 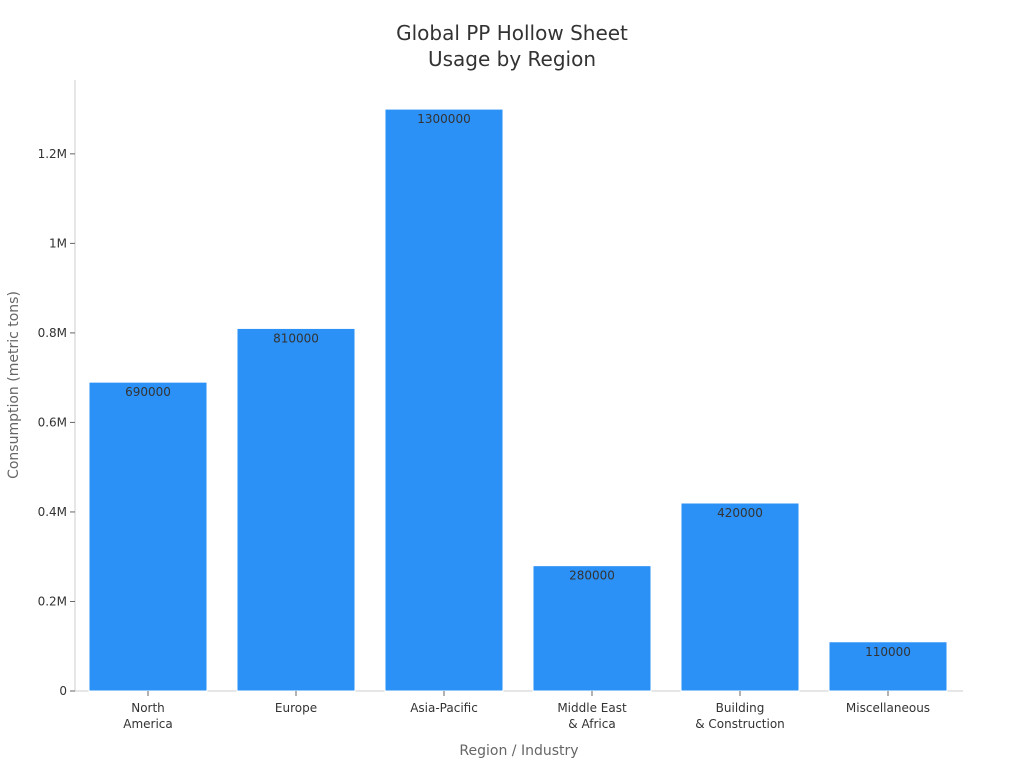 I want to click on bar-value-label: 1300000, so click(x=443, y=119).